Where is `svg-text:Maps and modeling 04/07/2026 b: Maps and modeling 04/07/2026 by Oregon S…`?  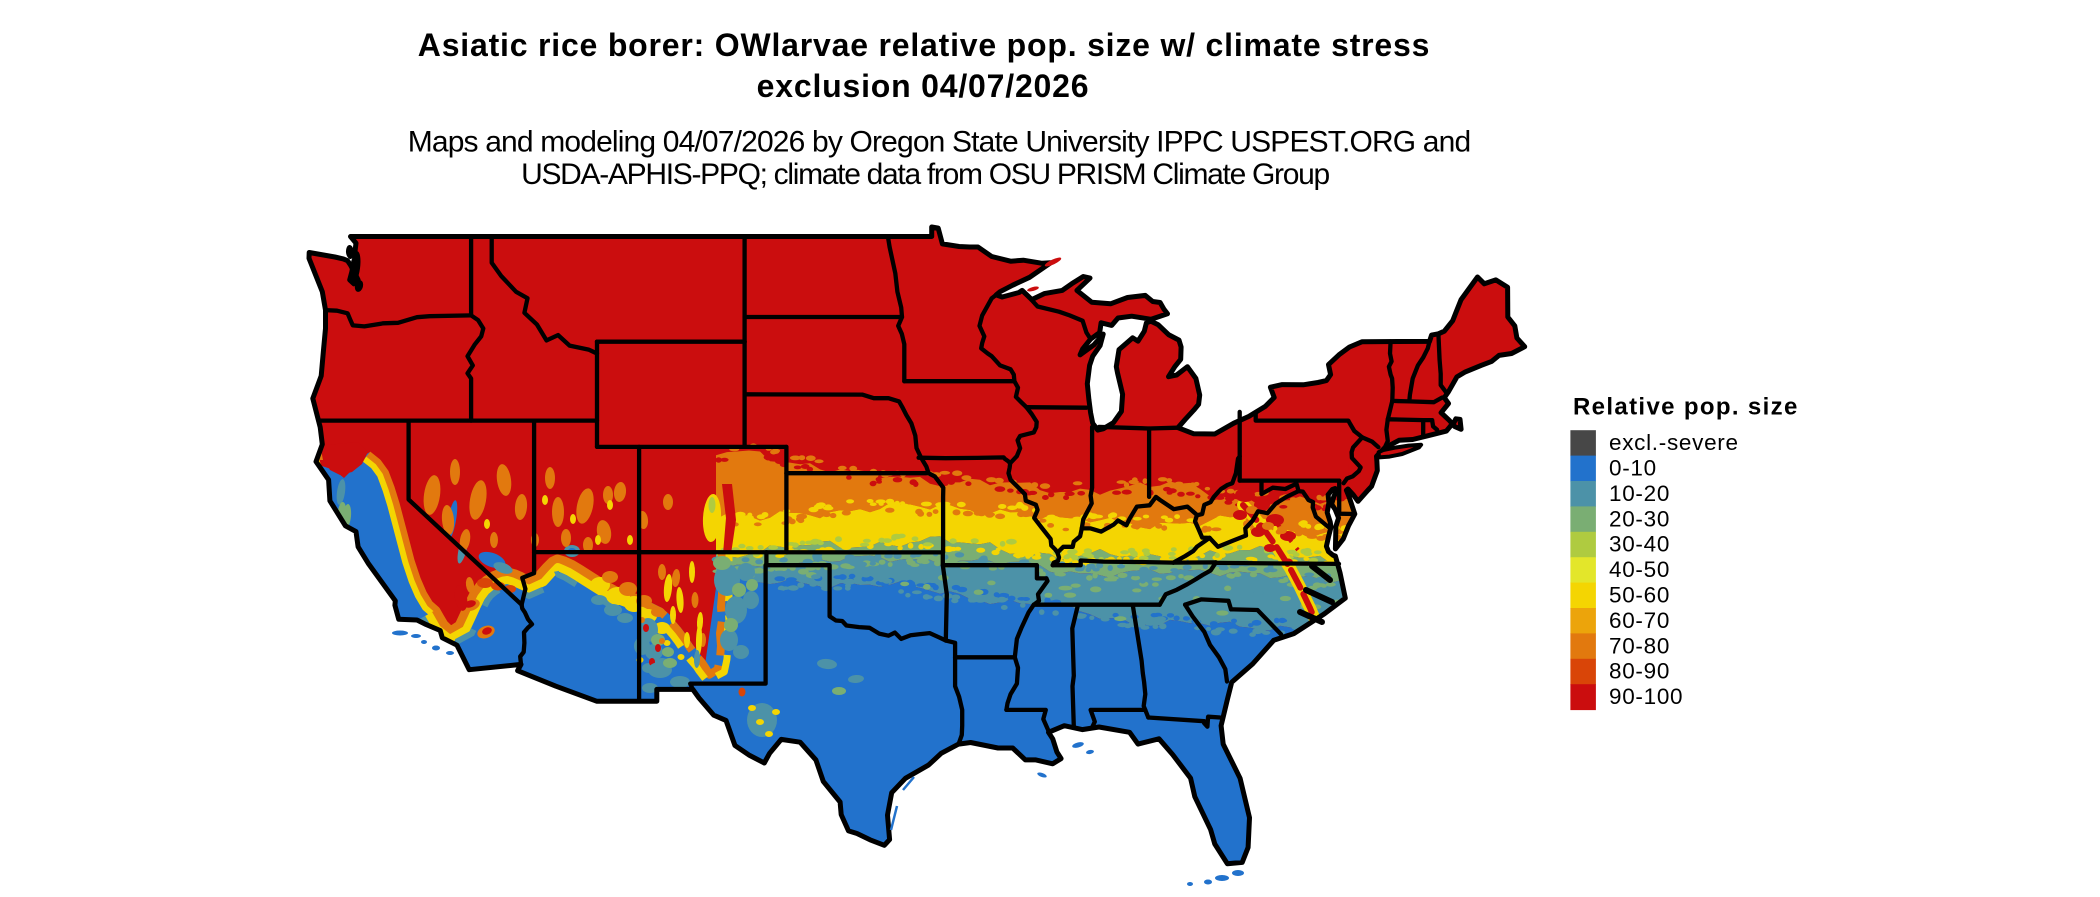
svg-text:Maps and modeling 04/07/2026 b: Maps and modeling 04/07/2026 by Oregon S… is located at coordinates (939, 142).